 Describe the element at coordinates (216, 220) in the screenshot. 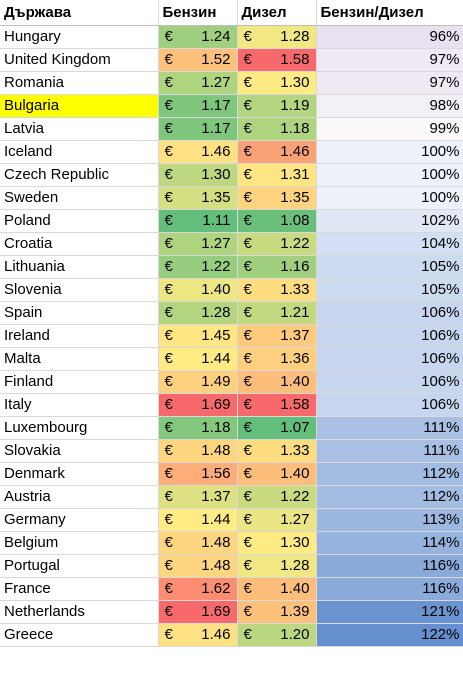

I see `petrol-price-value: 1.11` at that location.